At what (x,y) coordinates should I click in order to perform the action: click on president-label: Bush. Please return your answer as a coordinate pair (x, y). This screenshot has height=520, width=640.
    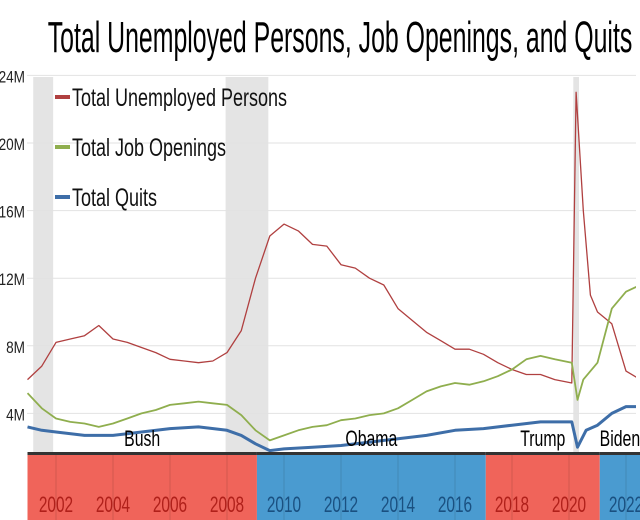
    Looking at the image, I should click on (142, 440).